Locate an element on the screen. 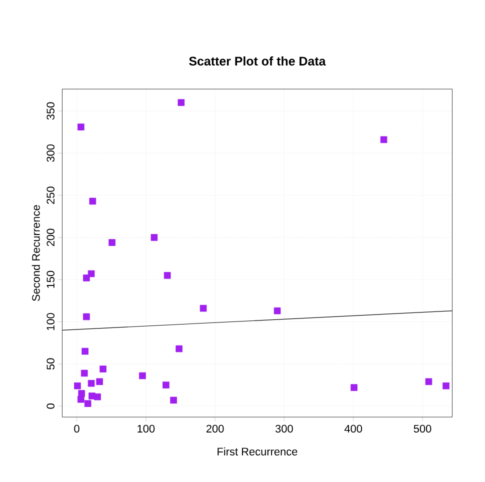  x-axis-title: First Recurrence is located at coordinates (258, 451).